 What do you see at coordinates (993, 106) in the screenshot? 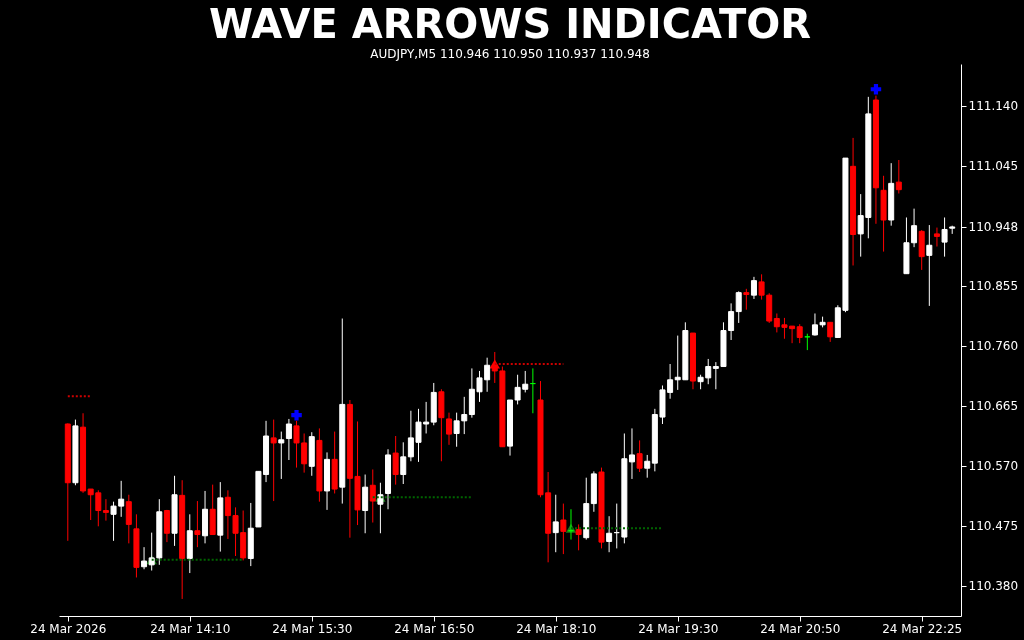
I see `y-tick-label: 111.140` at bounding box center [993, 106].